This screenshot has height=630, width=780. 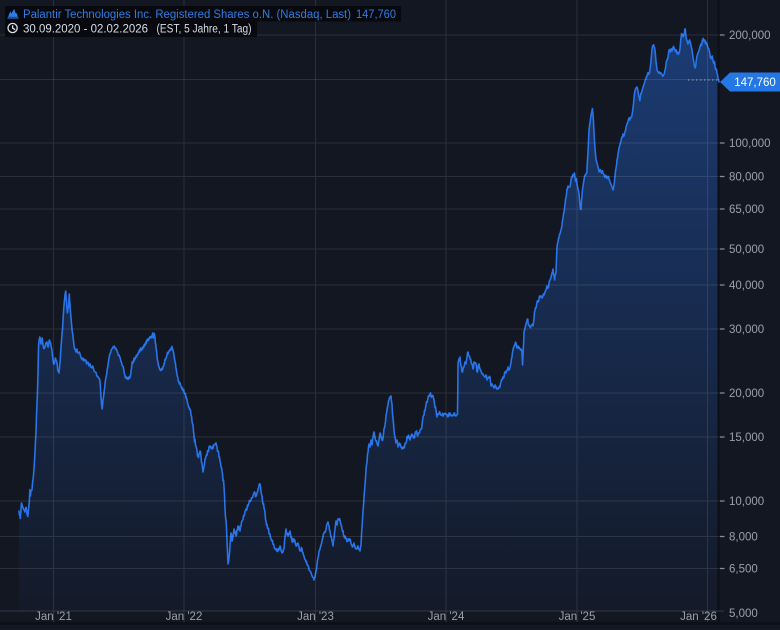 What do you see at coordinates (746, 250) in the screenshot?
I see `svg-text: 50,000` at bounding box center [746, 250].